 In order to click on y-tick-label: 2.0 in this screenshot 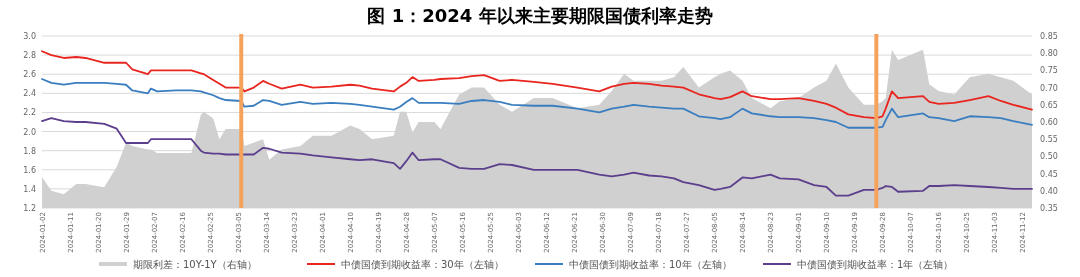, I will do `click(29, 132)`.